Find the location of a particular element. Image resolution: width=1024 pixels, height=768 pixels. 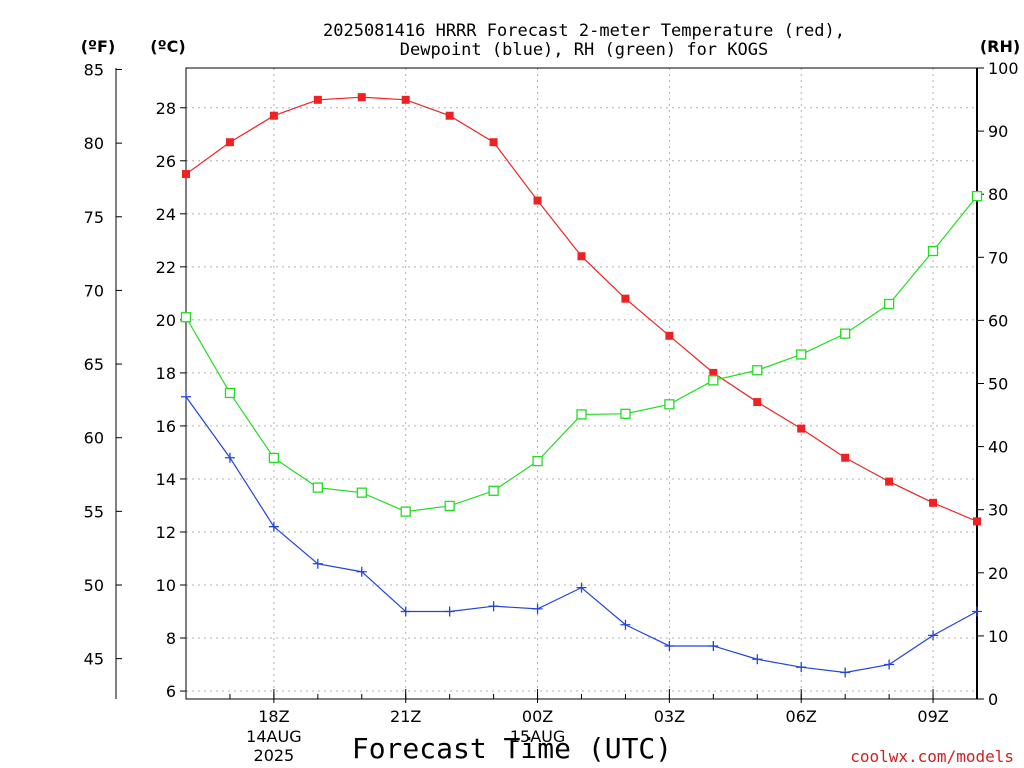

rh-tick-label: 50 is located at coordinates (998, 384).